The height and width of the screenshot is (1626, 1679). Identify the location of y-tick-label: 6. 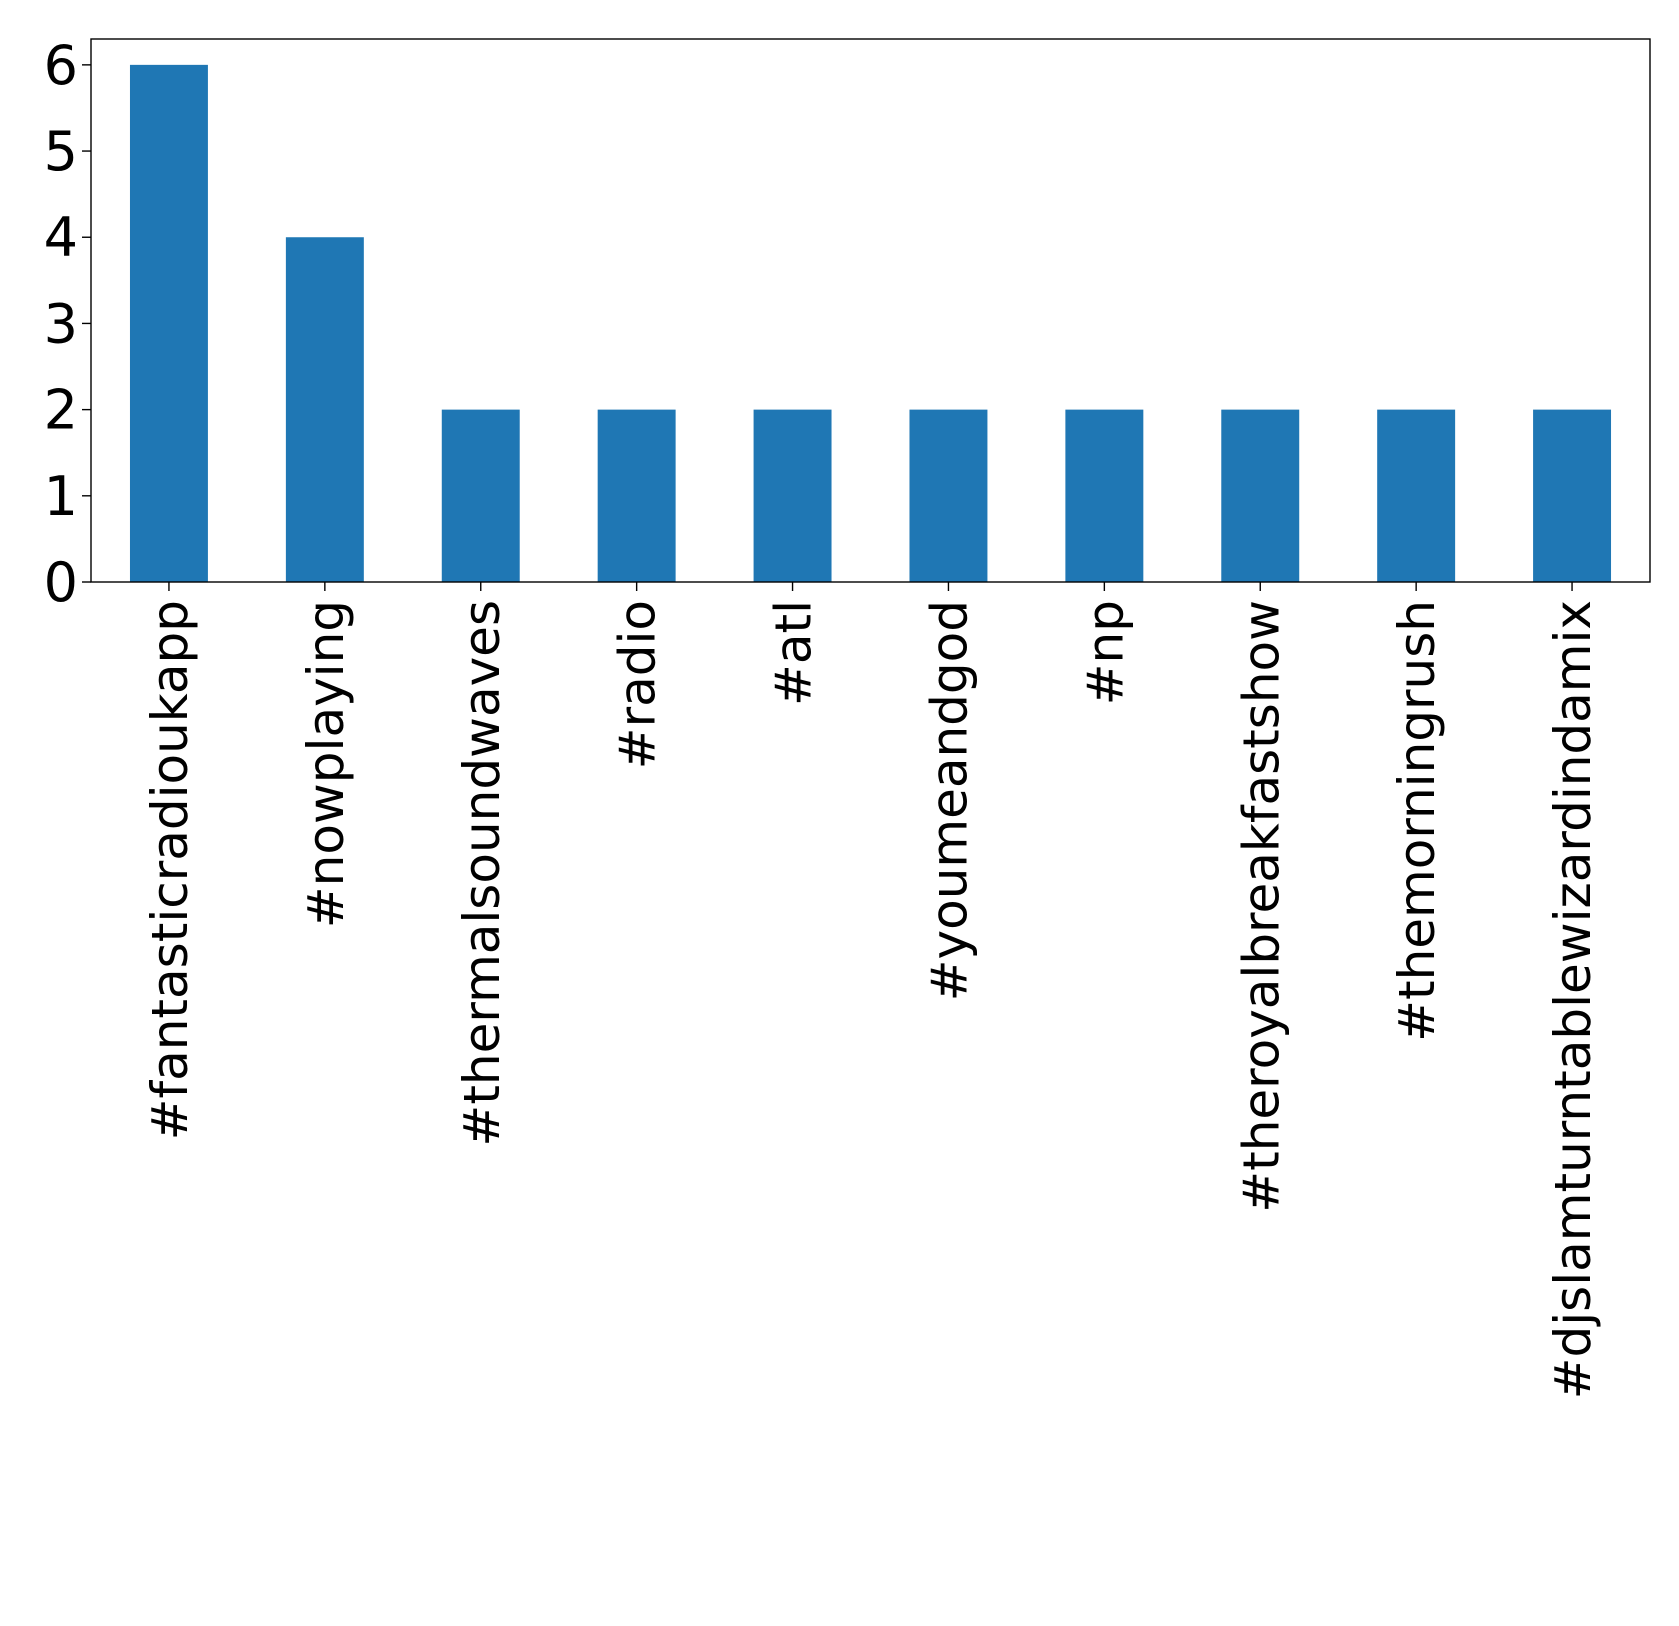
(61, 65).